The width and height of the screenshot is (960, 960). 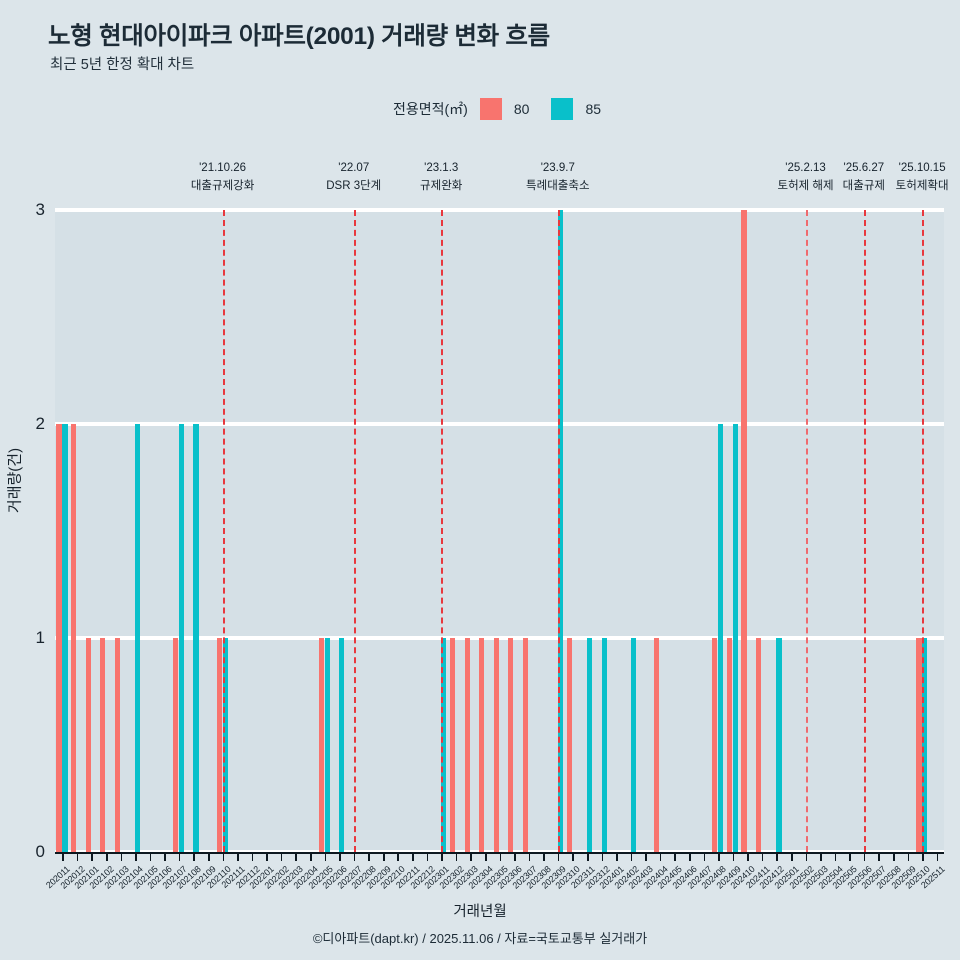 What do you see at coordinates (122, 65) in the screenshot?
I see `page-subtitle: 최근 5년 한정 확대 차트` at bounding box center [122, 65].